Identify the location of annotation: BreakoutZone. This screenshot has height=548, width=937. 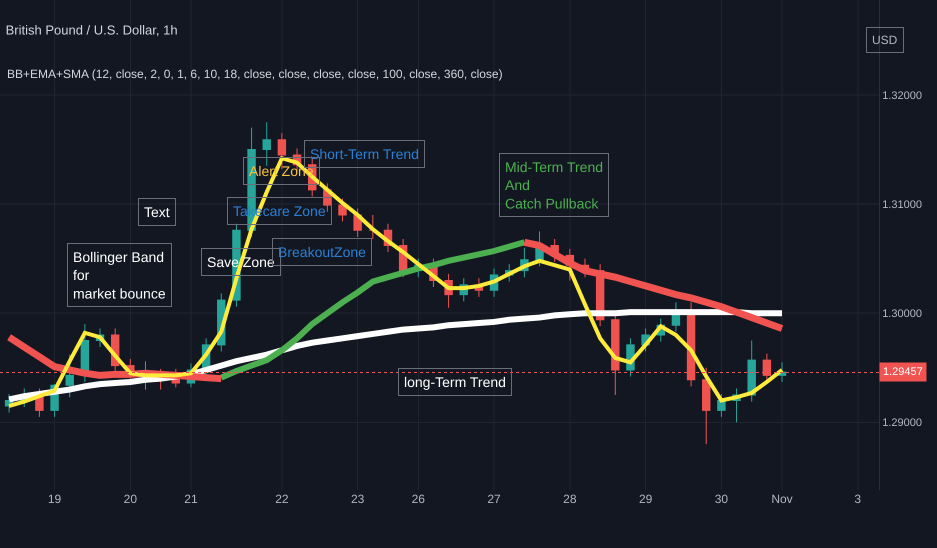
(322, 252).